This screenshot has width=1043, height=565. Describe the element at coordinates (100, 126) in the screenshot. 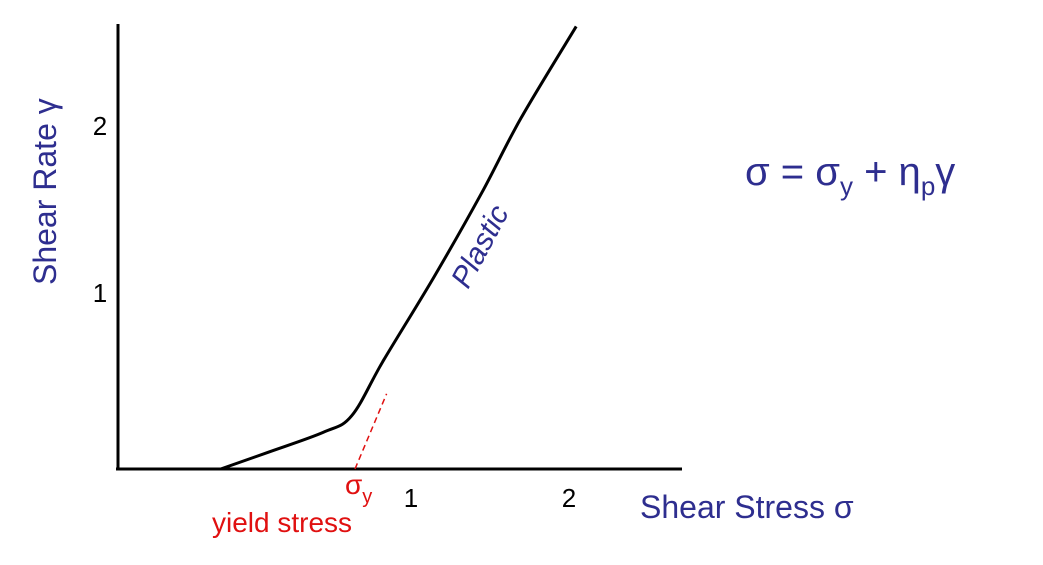

I see `y-tick-label-2: 2` at that location.